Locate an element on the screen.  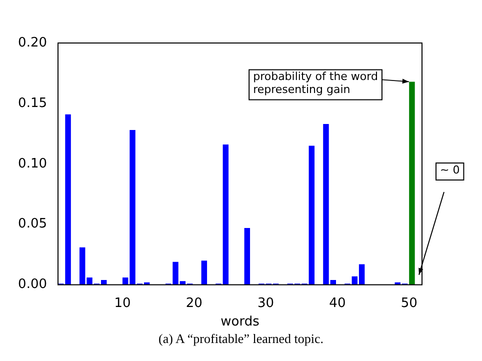
text: ~ 0 is located at coordinates (450, 169).